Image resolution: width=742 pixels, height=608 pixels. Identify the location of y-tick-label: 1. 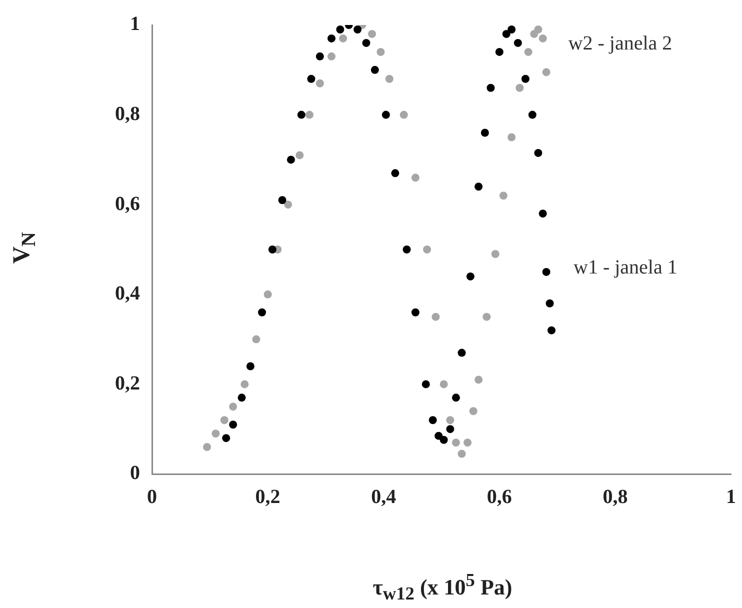
(135, 24).